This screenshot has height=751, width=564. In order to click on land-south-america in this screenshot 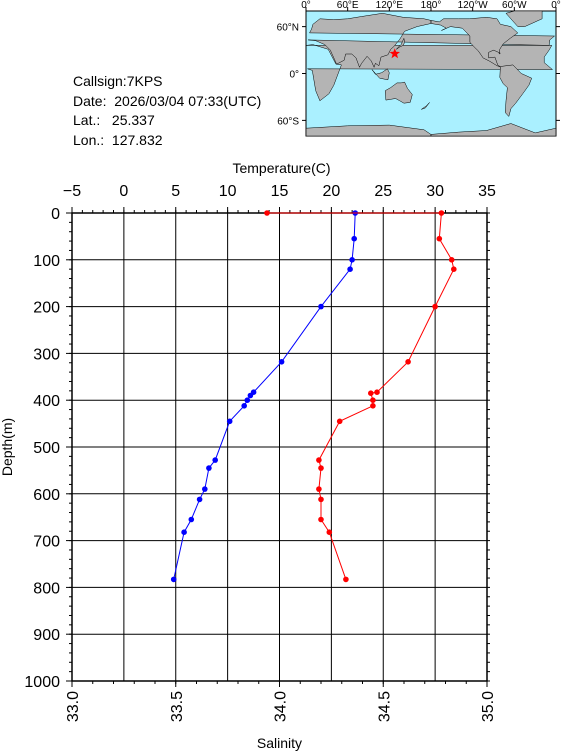, I will do `click(516, 91)`.